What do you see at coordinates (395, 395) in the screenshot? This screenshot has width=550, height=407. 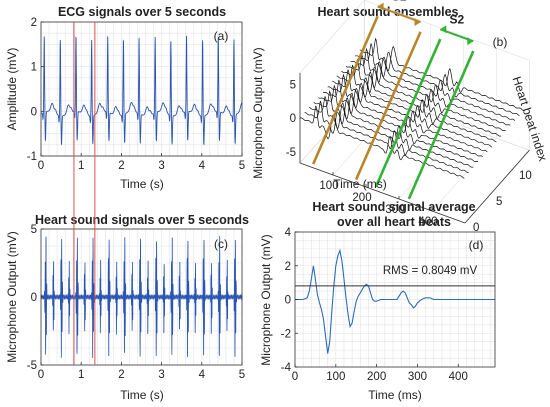 I see `panel-d-xlabel: Time (ms)` at bounding box center [395, 395].